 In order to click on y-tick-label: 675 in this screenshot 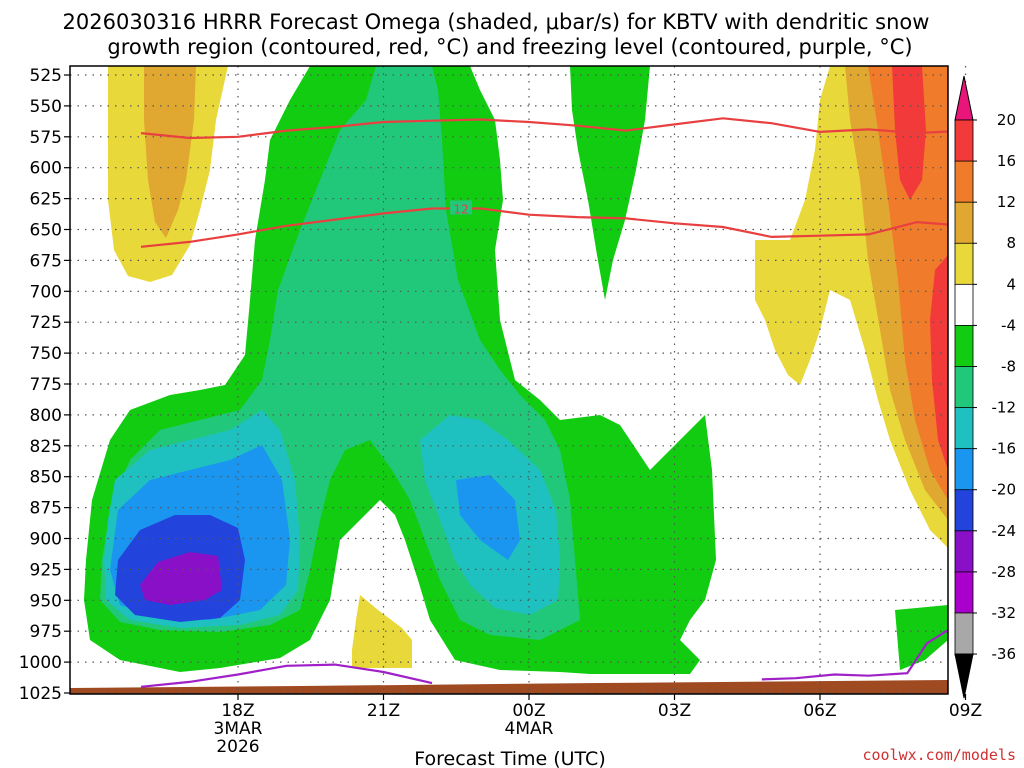, I will do `click(46, 261)`.